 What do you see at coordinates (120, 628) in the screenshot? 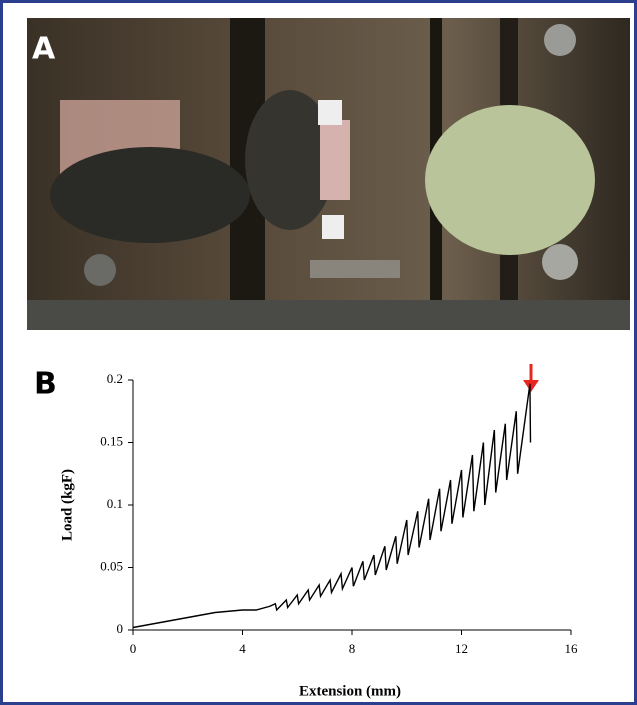
I see `y-tick-label: 0` at bounding box center [120, 628].